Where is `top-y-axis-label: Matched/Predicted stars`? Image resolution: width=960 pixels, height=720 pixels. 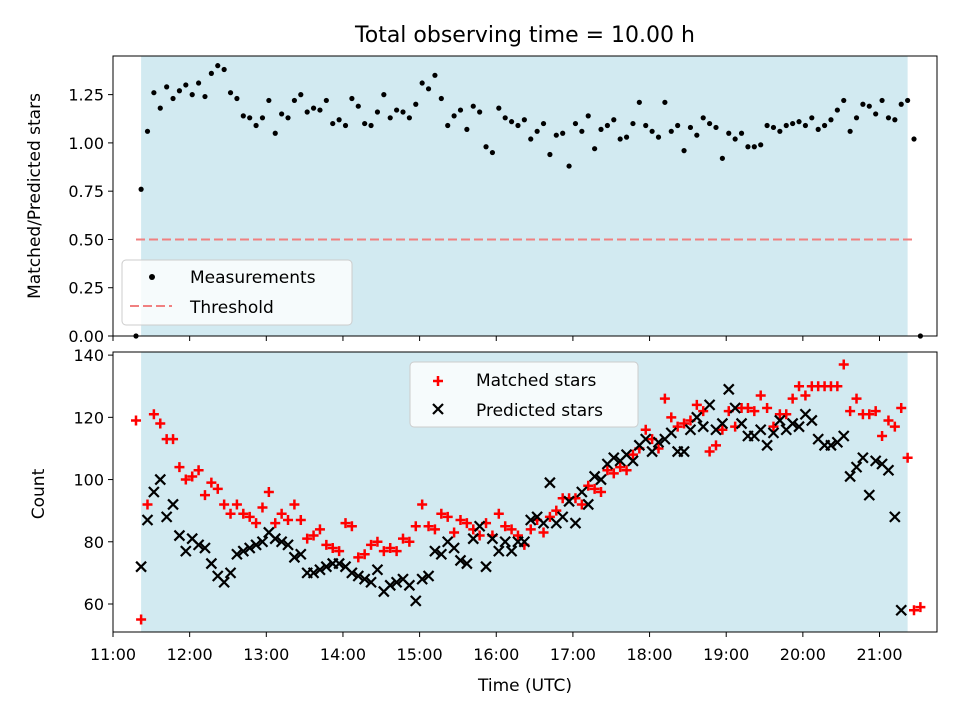
top-y-axis-label: Matched/Predicted stars is located at coordinates (35, 196).